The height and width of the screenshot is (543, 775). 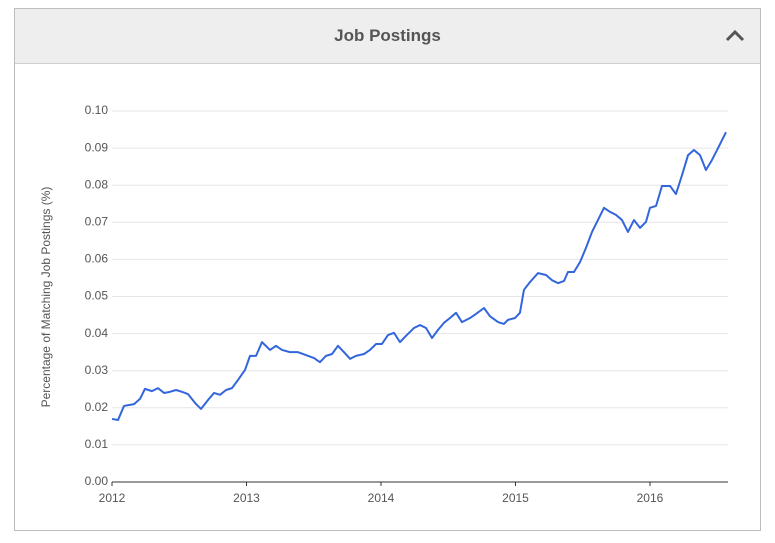 What do you see at coordinates (97, 444) in the screenshot?
I see `y-tick-label: 0.01` at bounding box center [97, 444].